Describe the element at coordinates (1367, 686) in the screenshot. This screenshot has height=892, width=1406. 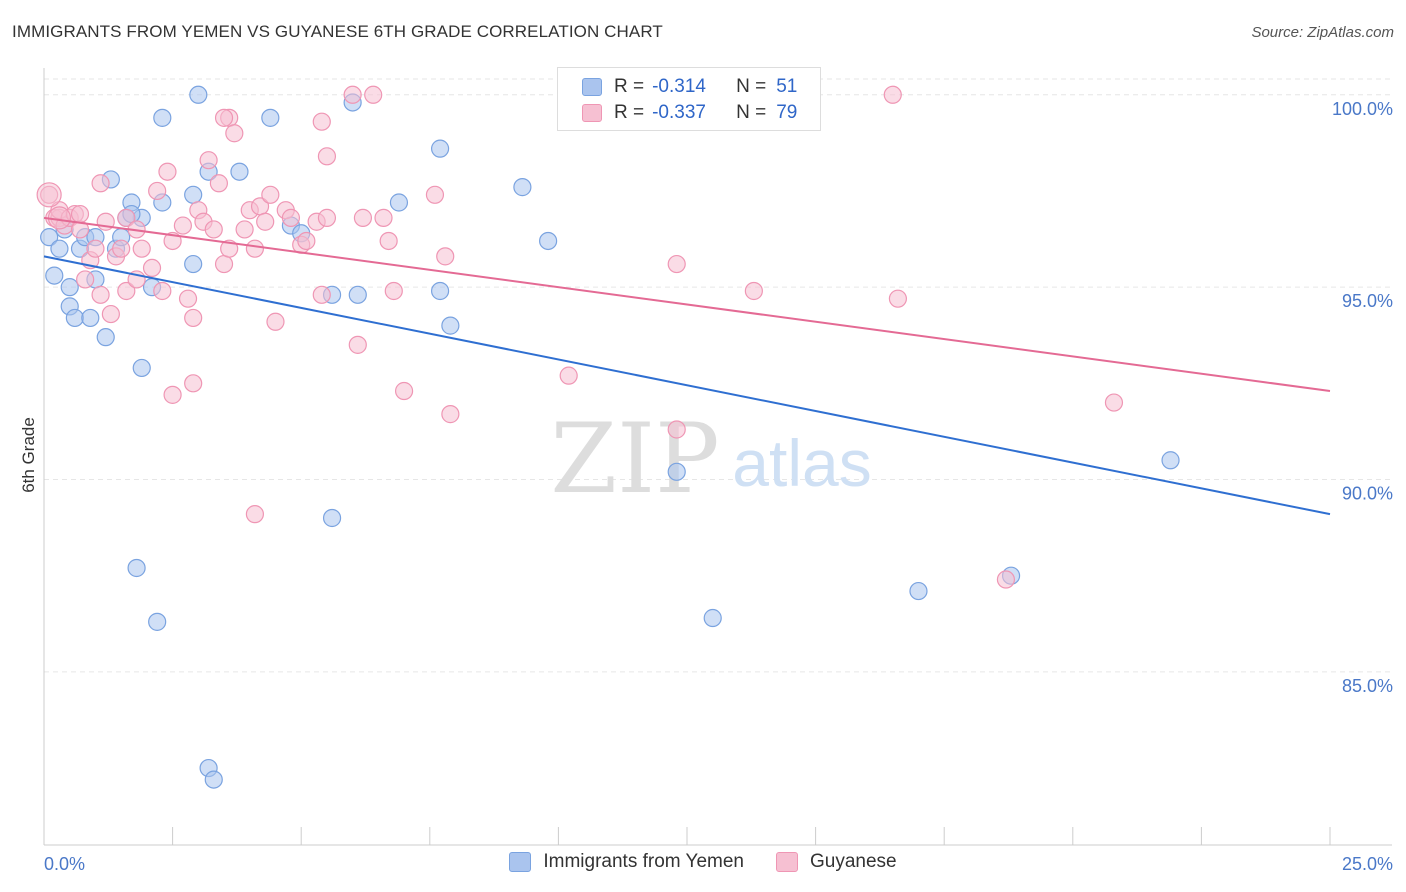
I see `y-tick-label: 85.0%` at that location.